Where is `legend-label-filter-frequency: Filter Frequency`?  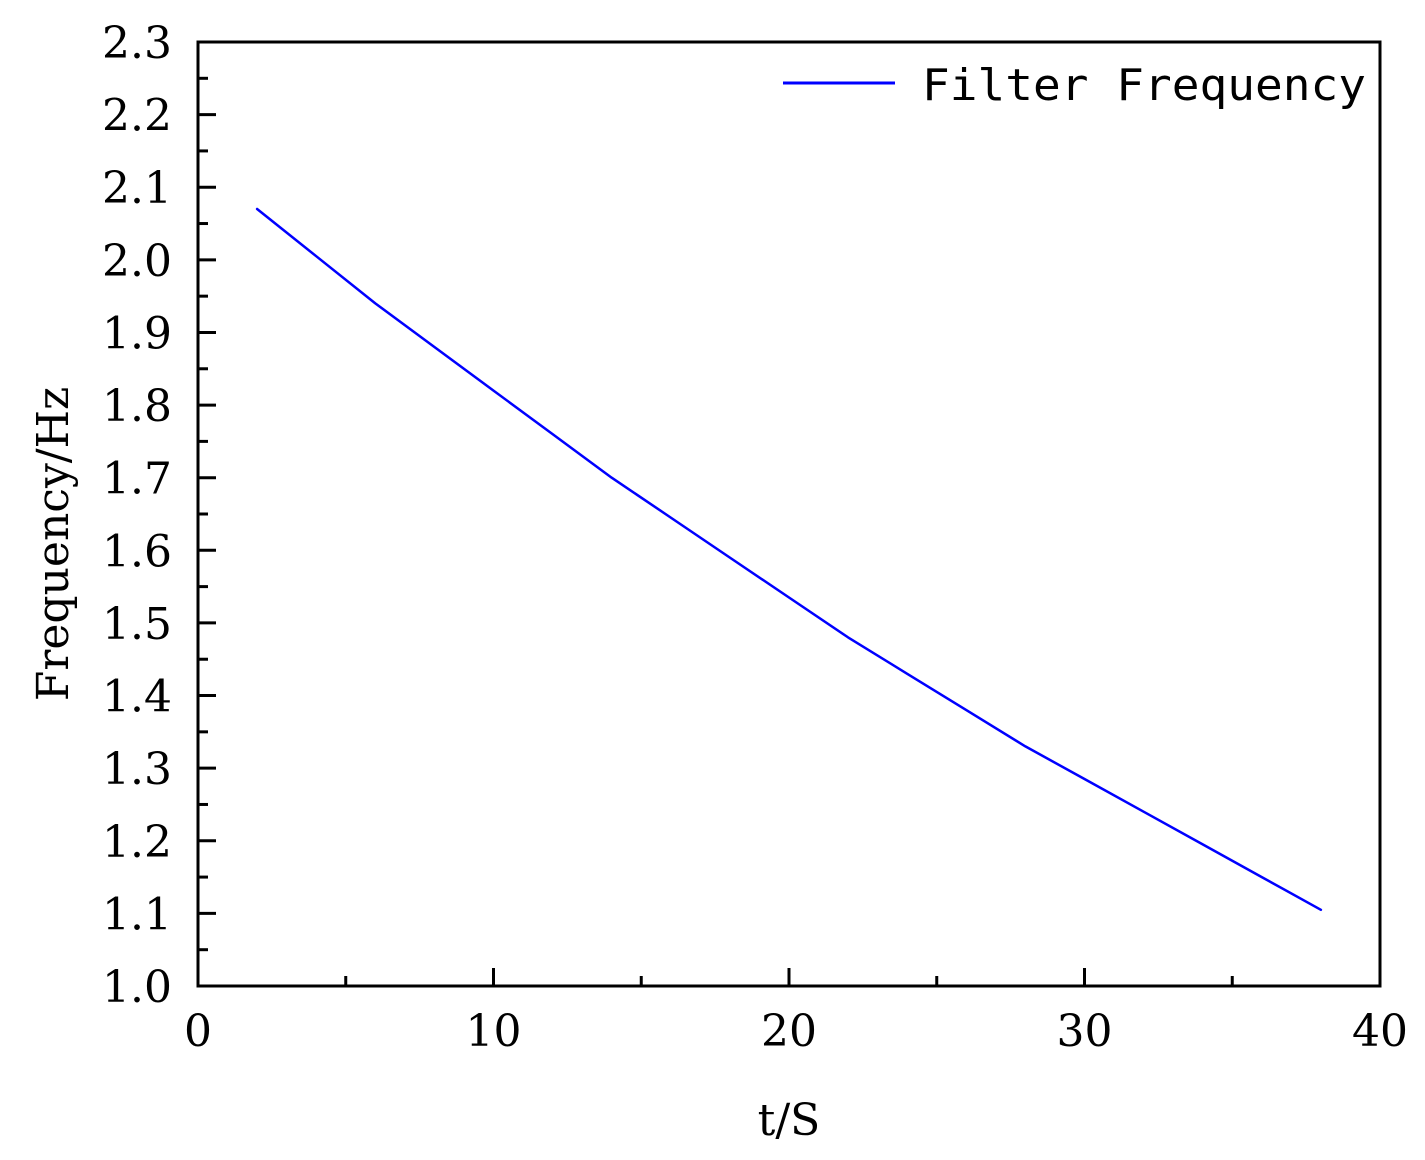
legend-label-filter-frequency: Filter Frequency is located at coordinates (1144, 85).